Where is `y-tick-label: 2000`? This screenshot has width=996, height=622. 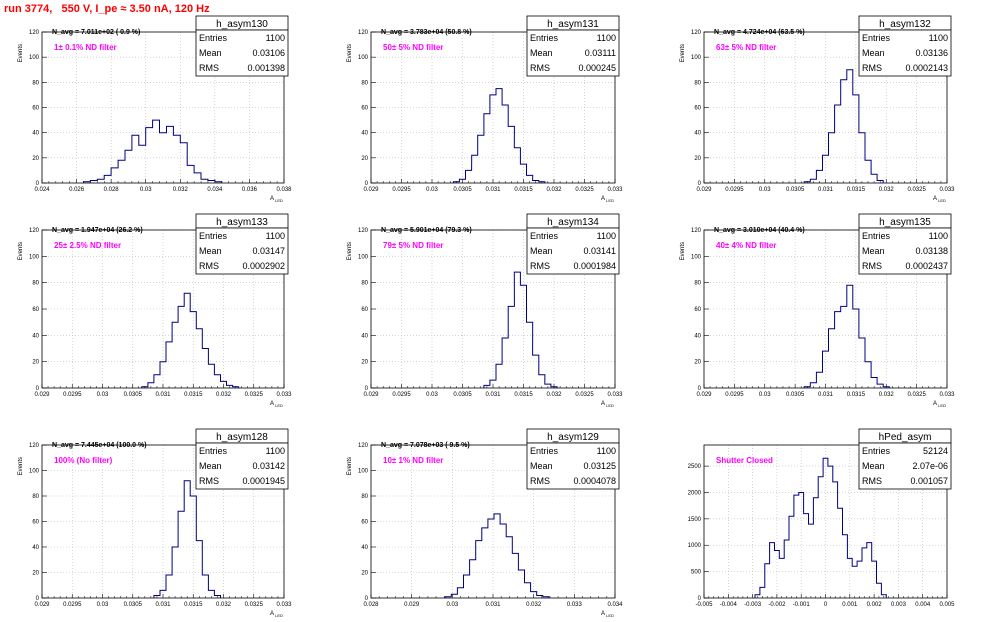
y-tick-label: 2000 is located at coordinates (695, 493).